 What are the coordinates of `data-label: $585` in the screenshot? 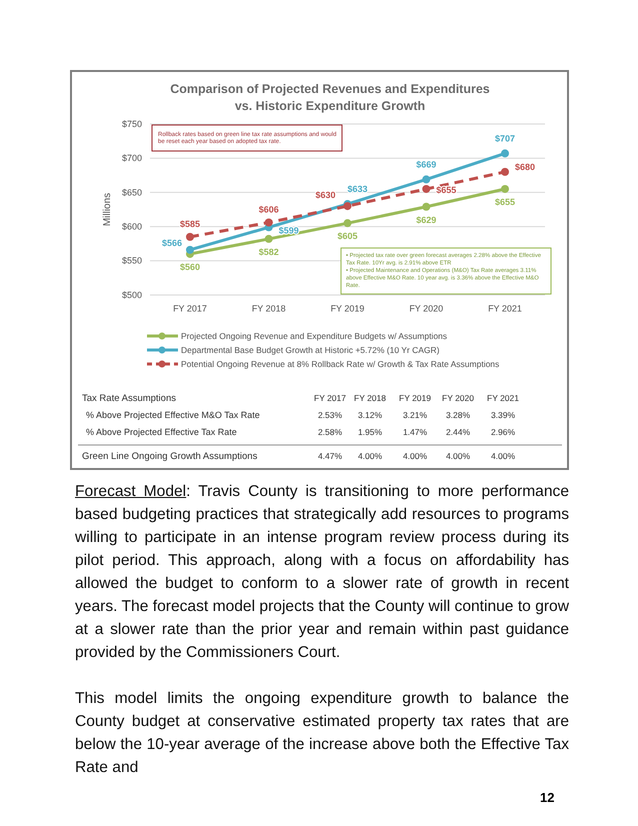 It's located at (190, 223).